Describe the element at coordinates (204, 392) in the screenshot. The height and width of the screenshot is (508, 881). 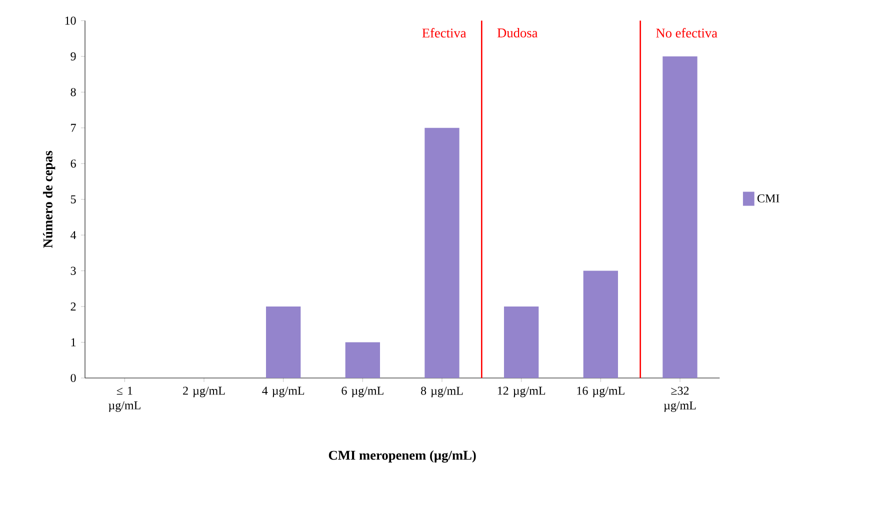
I see `x-tick-label: 2 µg/mL` at that location.